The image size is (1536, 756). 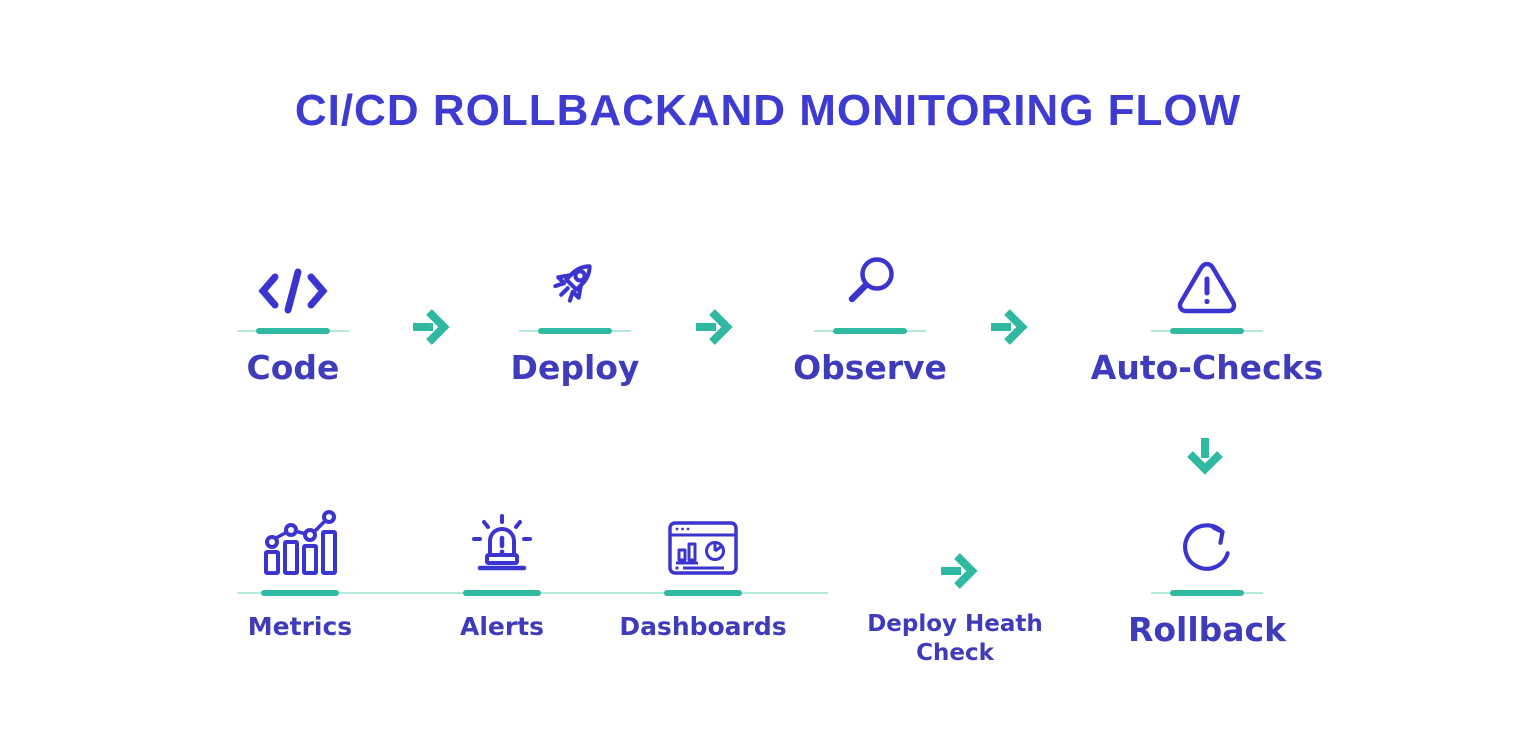 What do you see at coordinates (575, 367) in the screenshot?
I see `flow-step-label: Deploy` at bounding box center [575, 367].